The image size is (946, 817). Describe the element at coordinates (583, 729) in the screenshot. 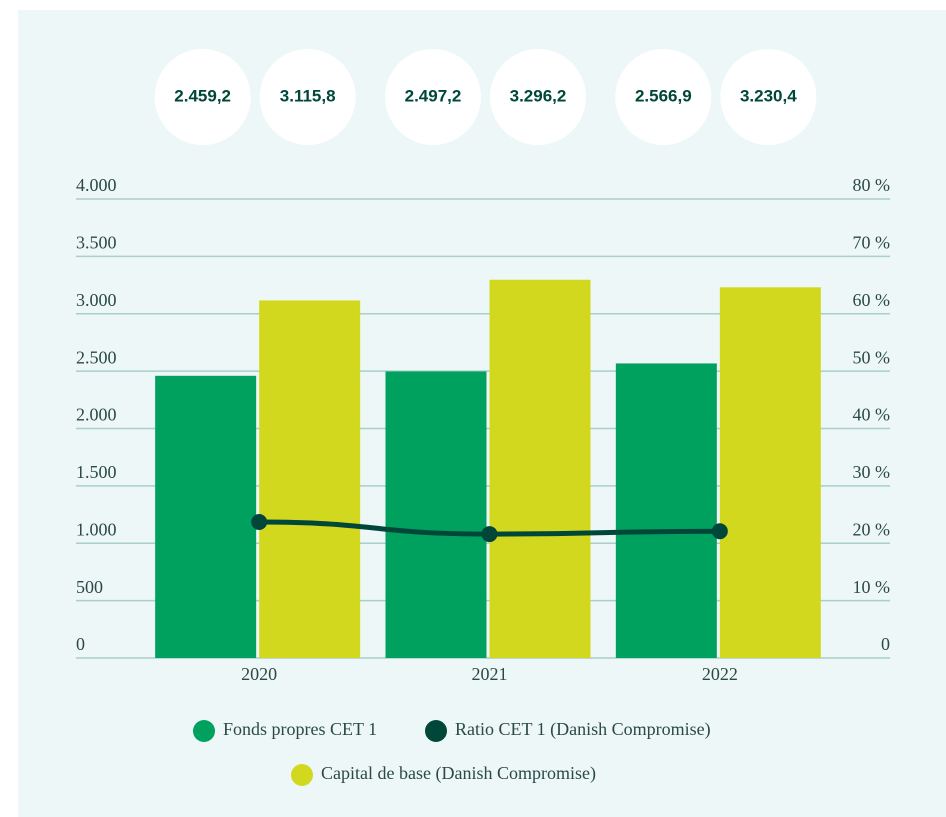

I see `legend-label: Ratio CET 1 (Danish Compromise)` at that location.